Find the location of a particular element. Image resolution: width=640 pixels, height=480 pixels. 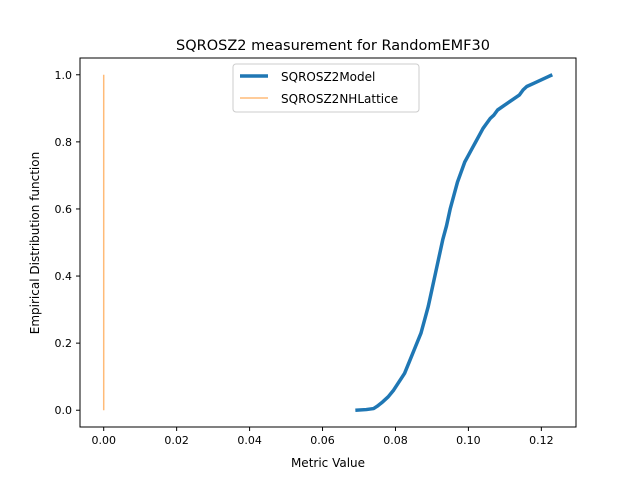

x-tick-label: 0.08 is located at coordinates (395, 440).